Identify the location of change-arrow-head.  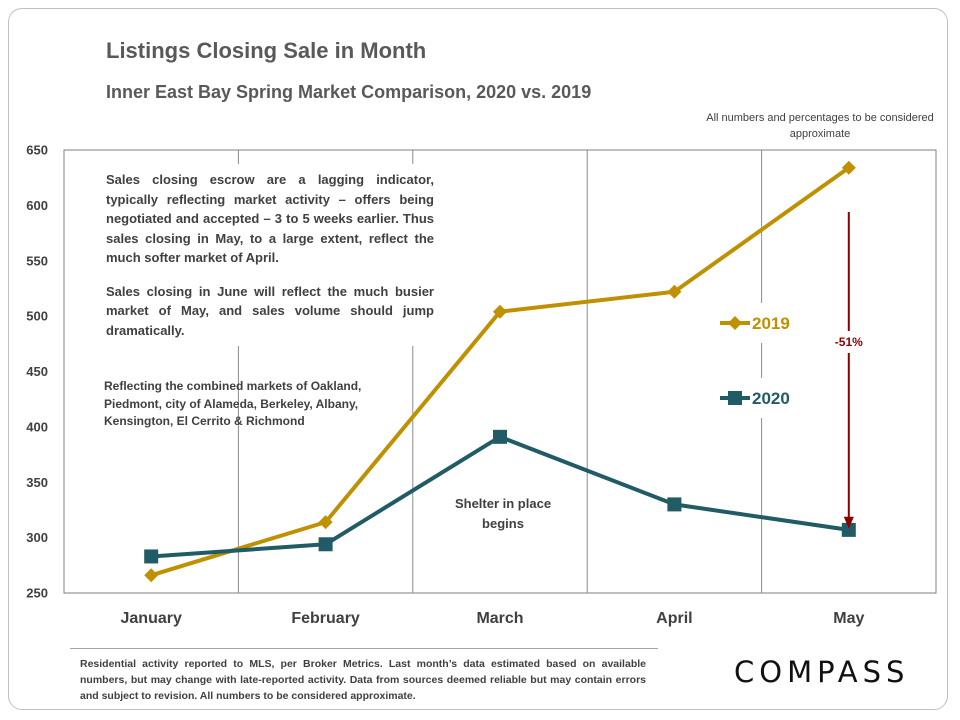
(848, 522).